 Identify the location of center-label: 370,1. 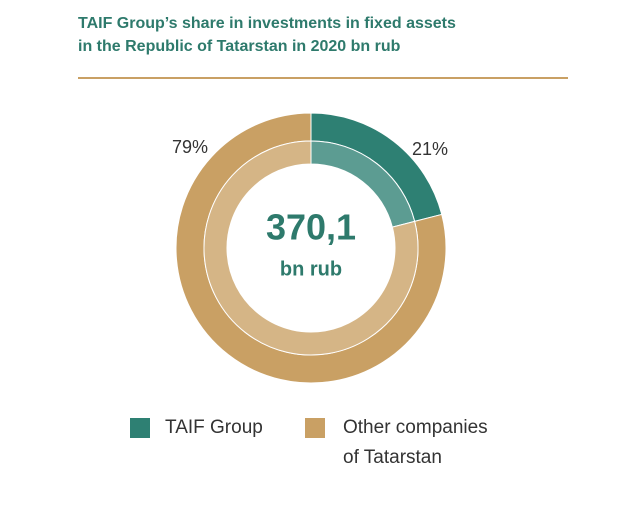
(311, 227).